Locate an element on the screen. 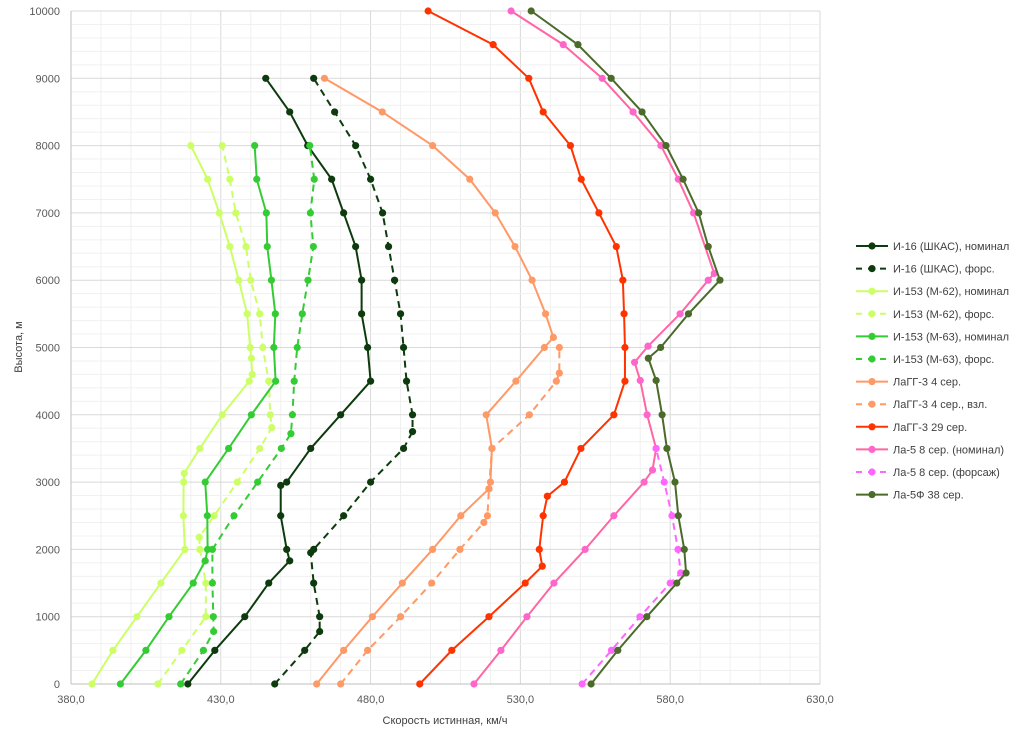 The height and width of the screenshot is (743, 1018). legend-item: И-153 (М-63), номинал is located at coordinates (932, 337).